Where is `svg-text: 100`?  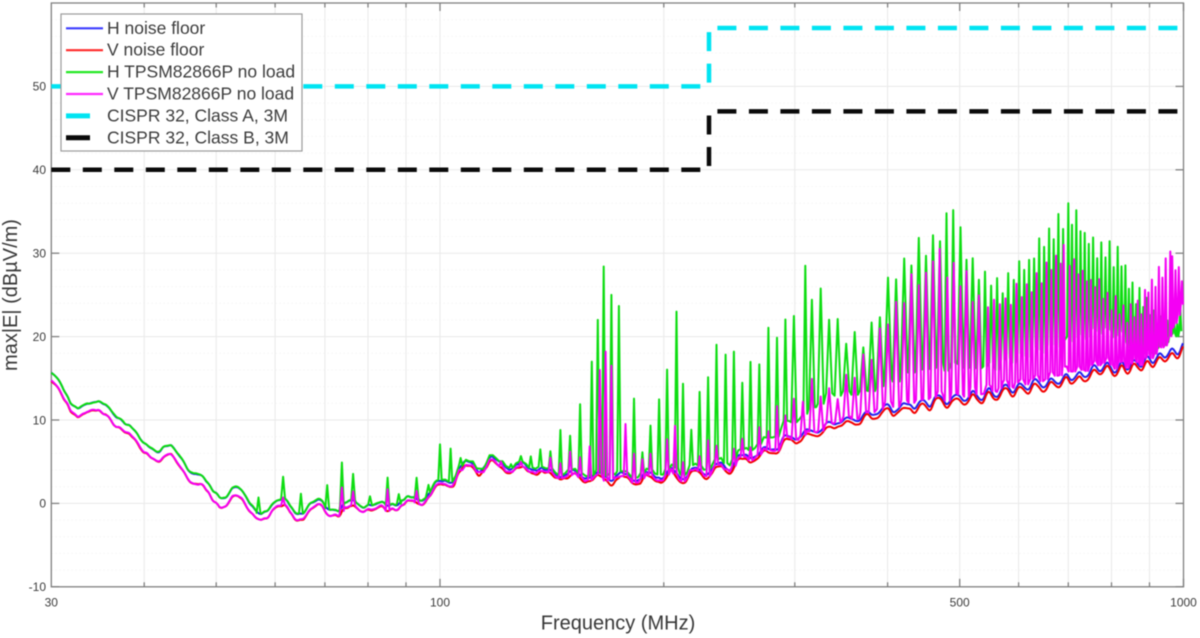 svg-text: 100 is located at coordinates (440, 603).